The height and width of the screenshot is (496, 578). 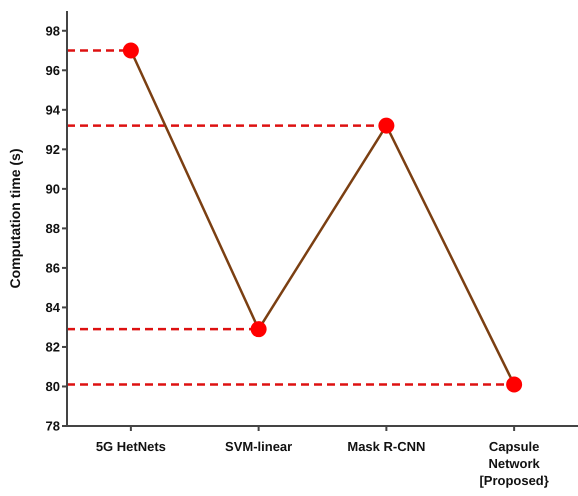 I want to click on y-axis-title: Computation time (s), so click(x=15, y=218).